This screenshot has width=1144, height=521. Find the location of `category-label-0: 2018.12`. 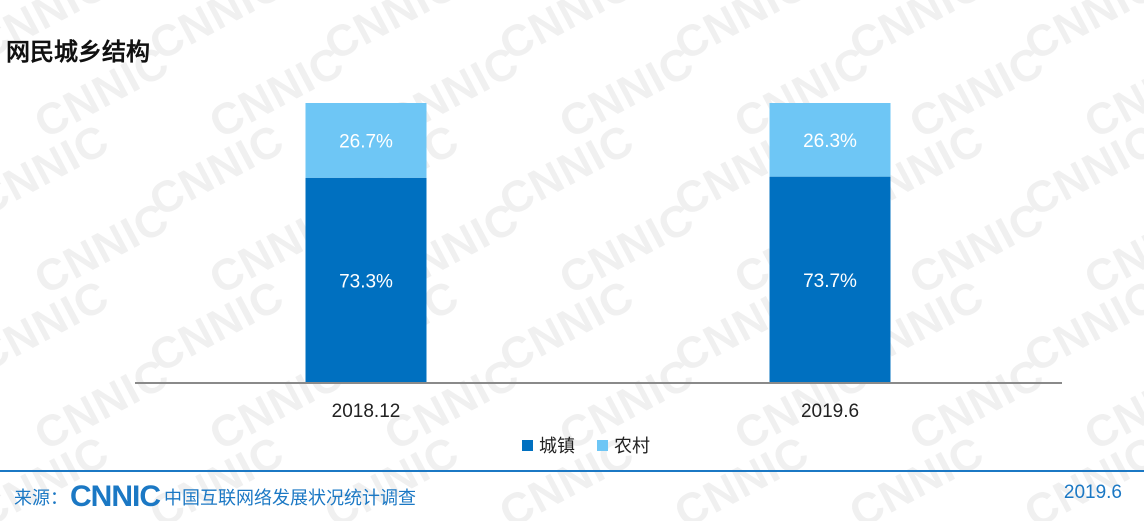

category-label-0: 2018.12 is located at coordinates (366, 411).